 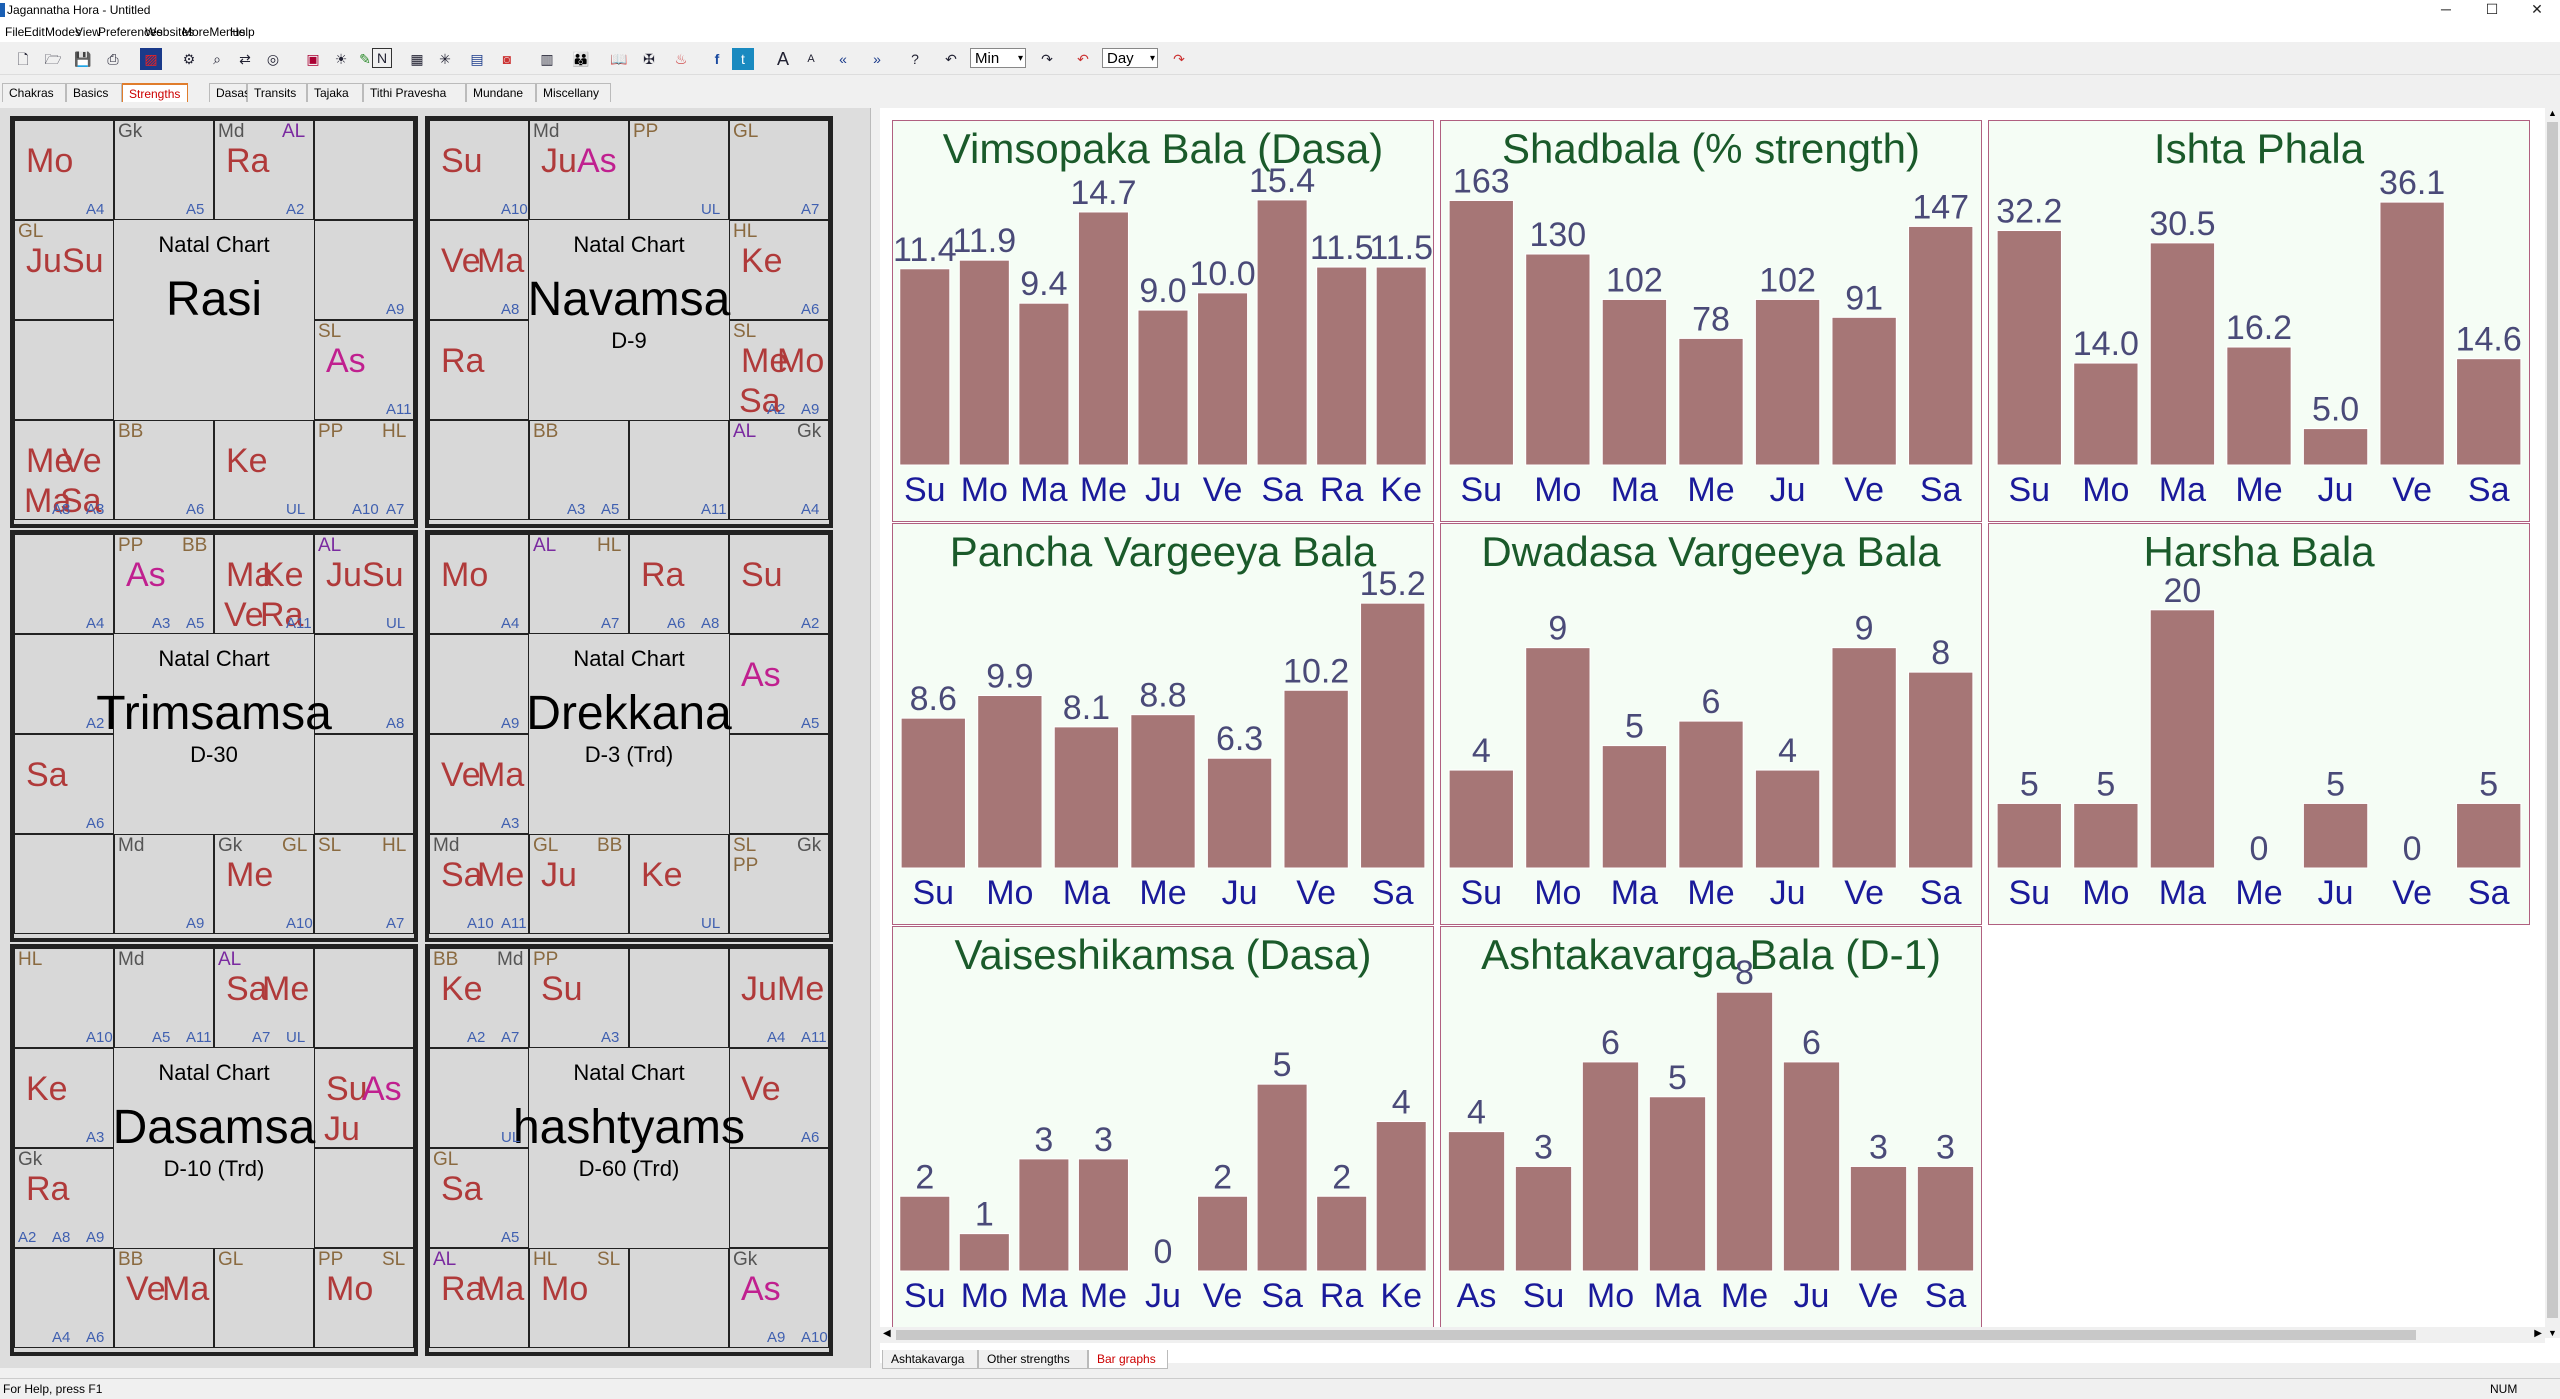 I want to click on yantra-icon: ✠, so click(x=649, y=59).